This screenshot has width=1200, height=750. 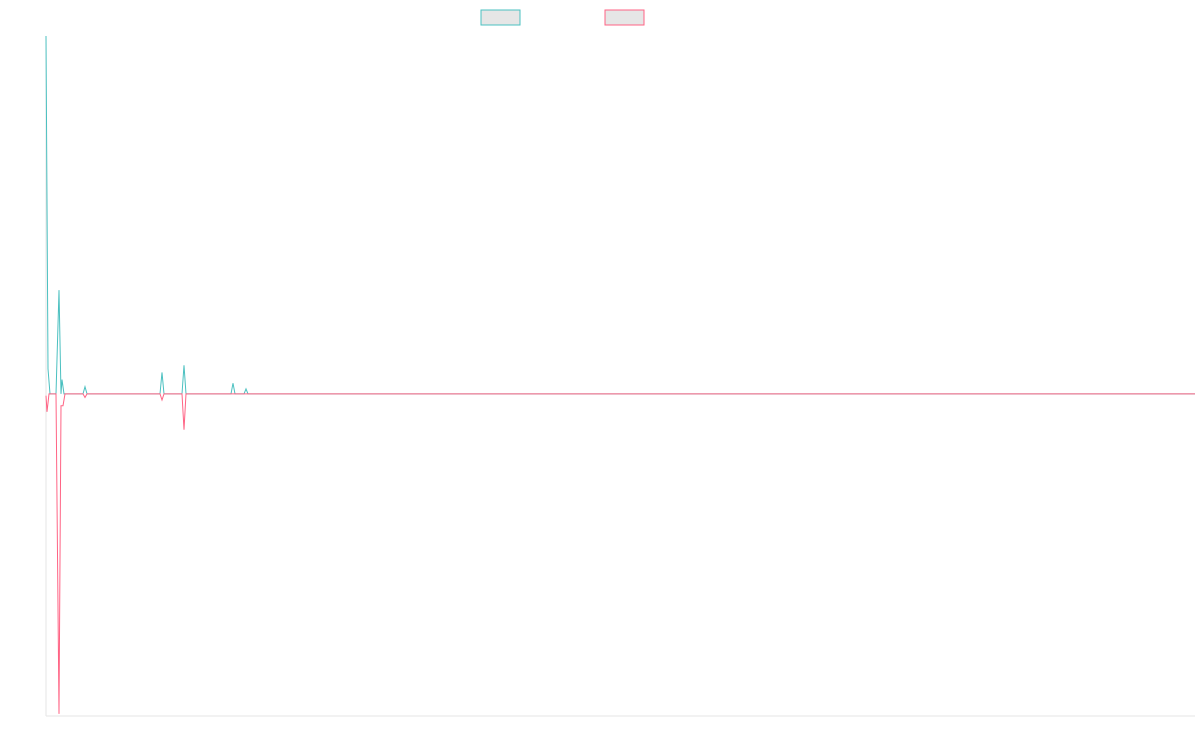 I want to click on legend, so click(x=562, y=17).